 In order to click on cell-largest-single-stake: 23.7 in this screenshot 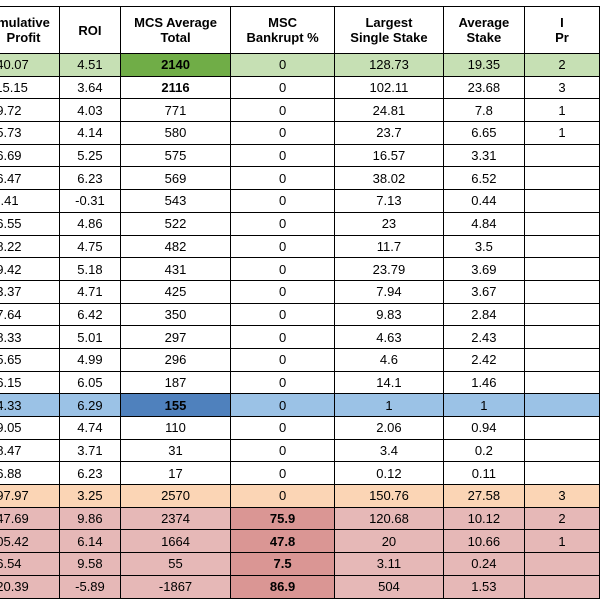, I will do `click(389, 133)`.